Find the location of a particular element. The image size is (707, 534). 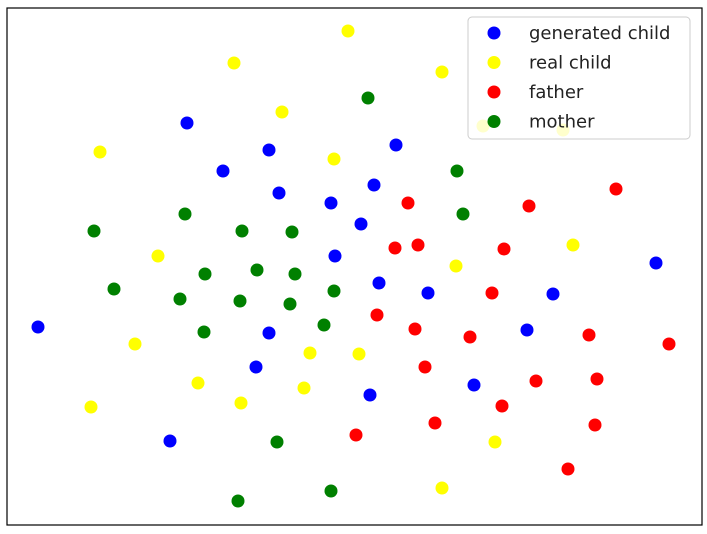

legend-label: generated child is located at coordinates (599, 33).